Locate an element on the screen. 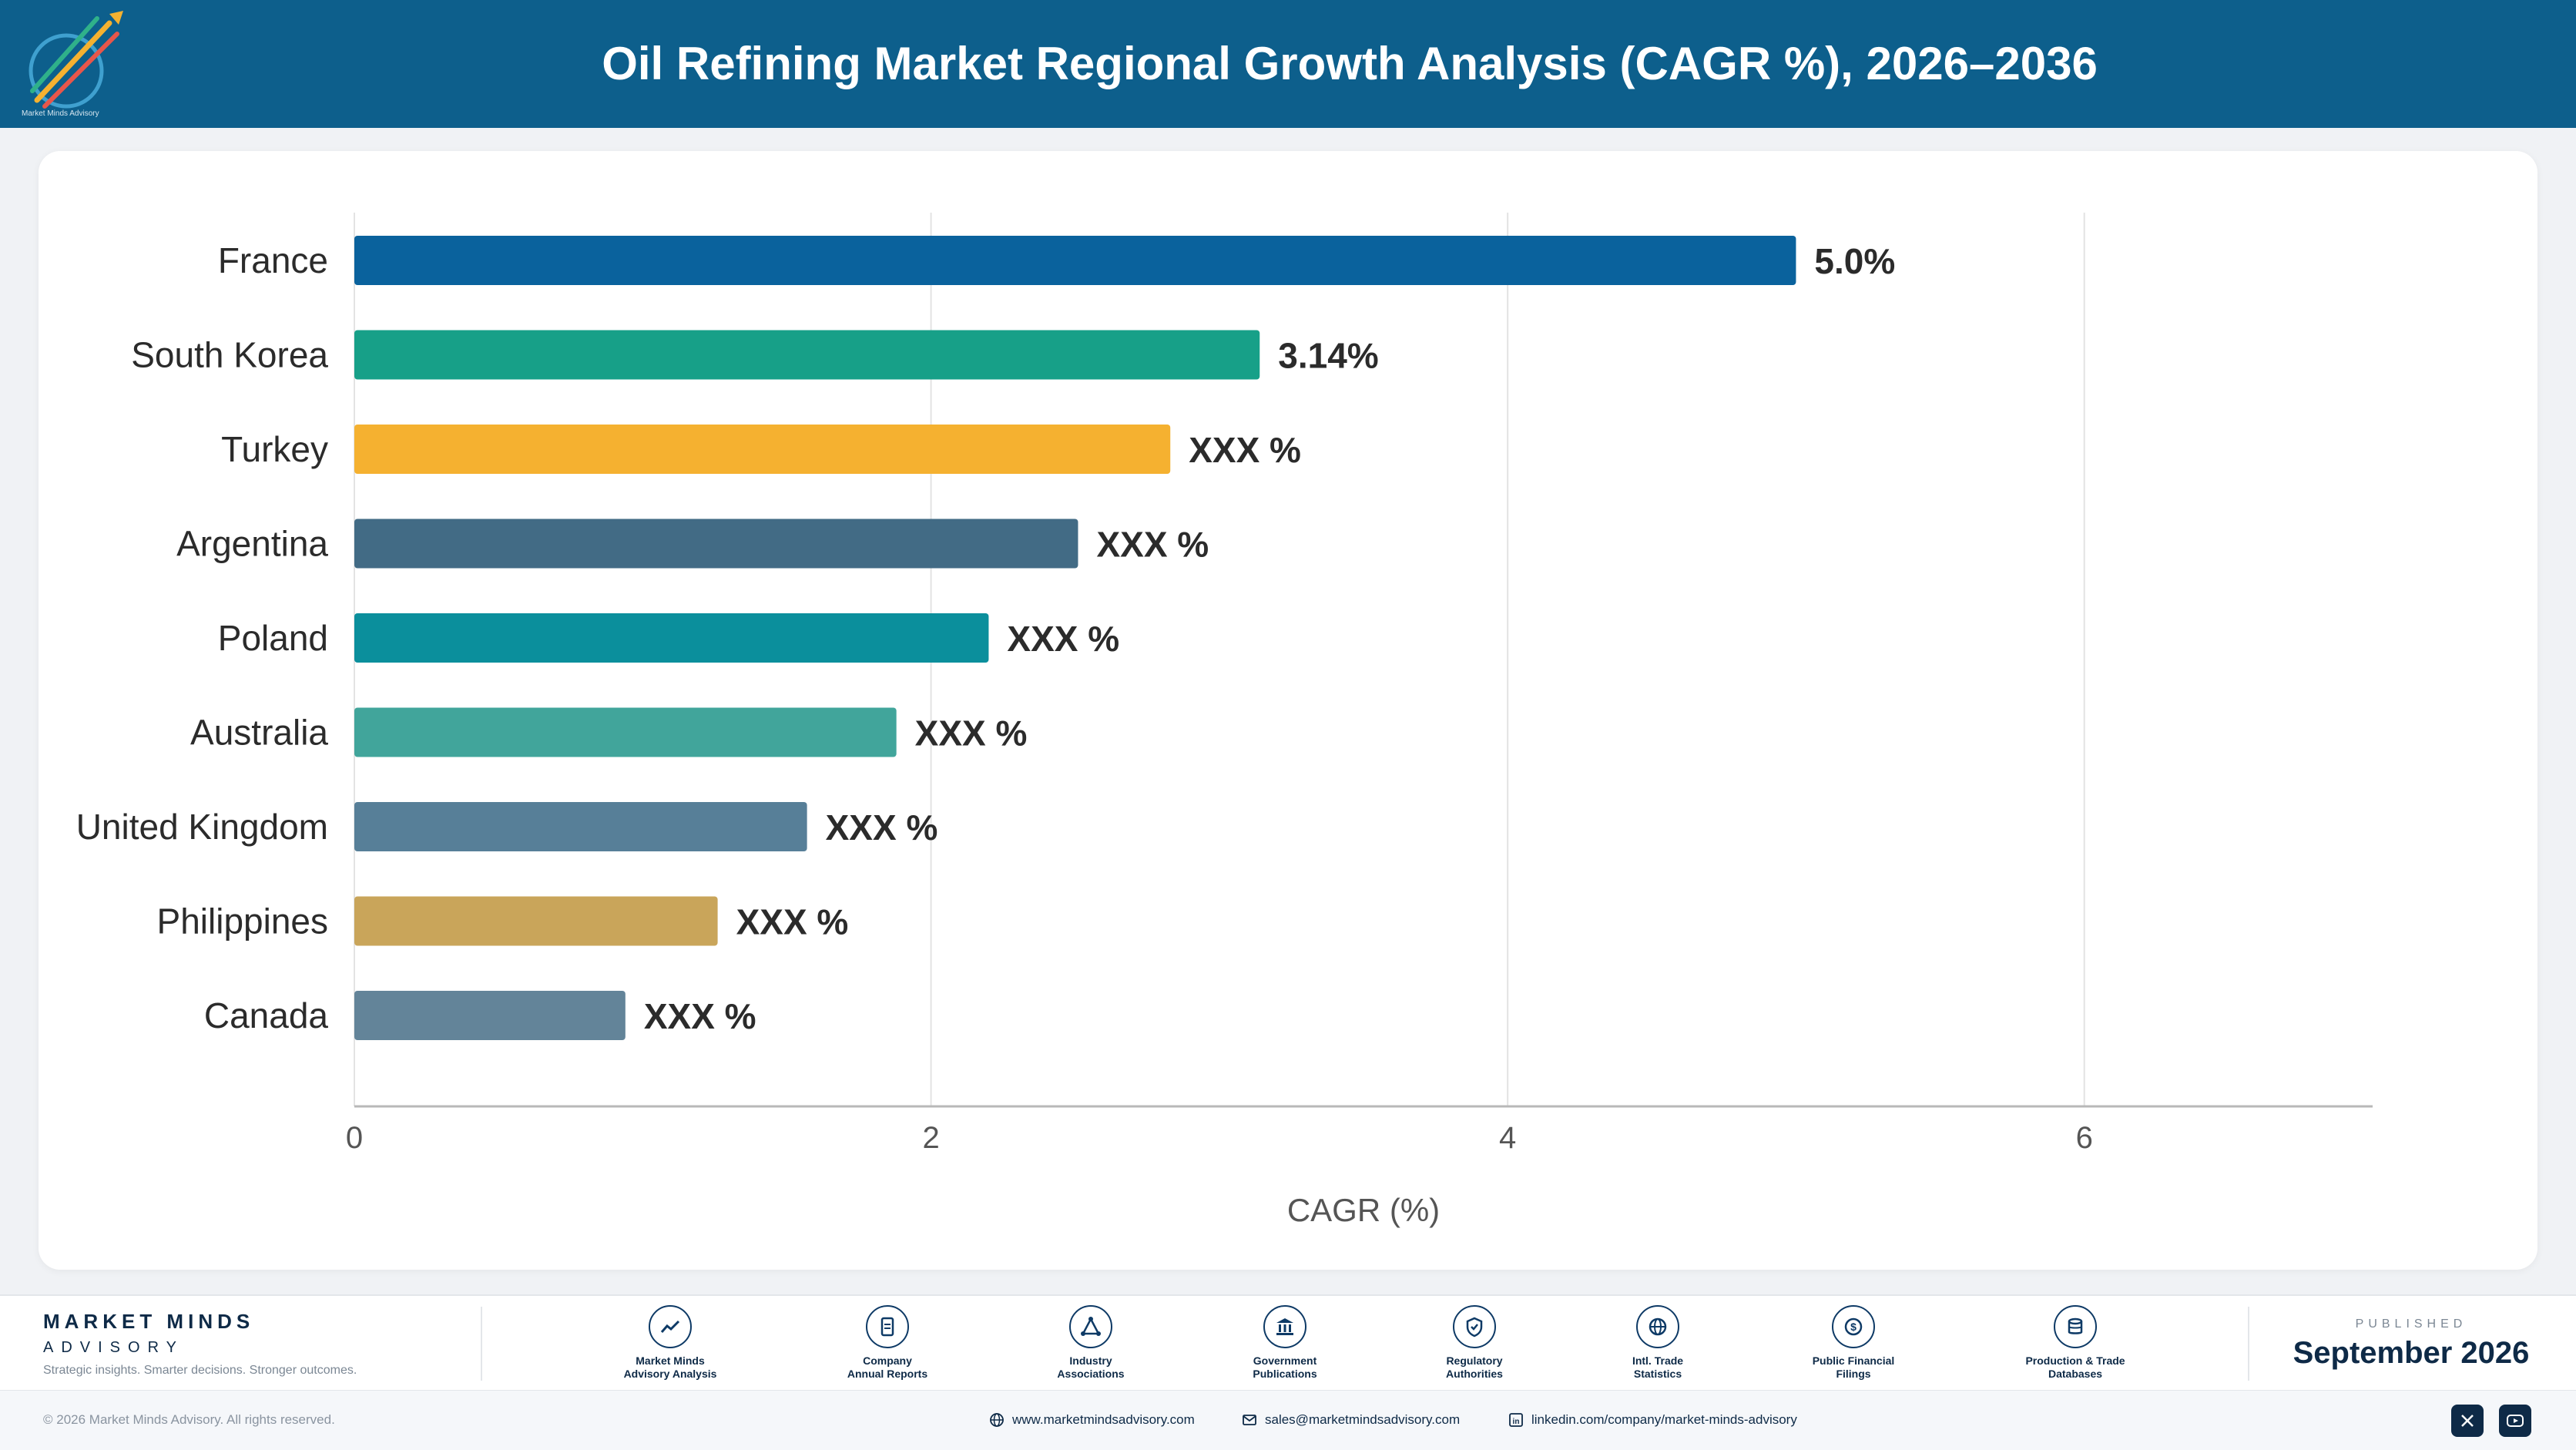 Image resolution: width=2576 pixels, height=1450 pixels. email-link: sales@marketmindsadvisory.com is located at coordinates (1351, 1420).